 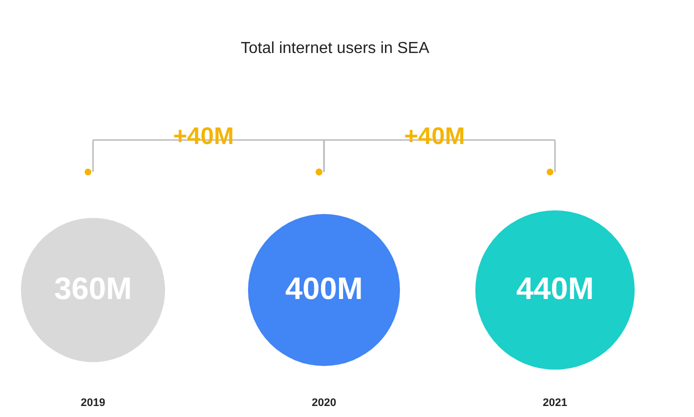 What do you see at coordinates (324, 403) in the screenshot?
I see `category-label: 2020` at bounding box center [324, 403].